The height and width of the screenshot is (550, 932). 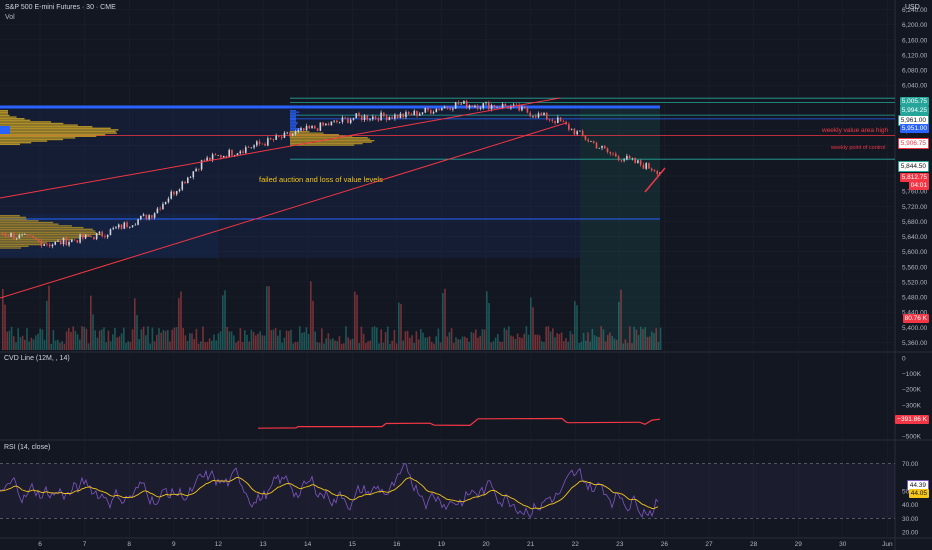 What do you see at coordinates (60, 7) in the screenshot?
I see `symbol-title: S&P 500 E-mini Futures · 30 · CME` at bounding box center [60, 7].